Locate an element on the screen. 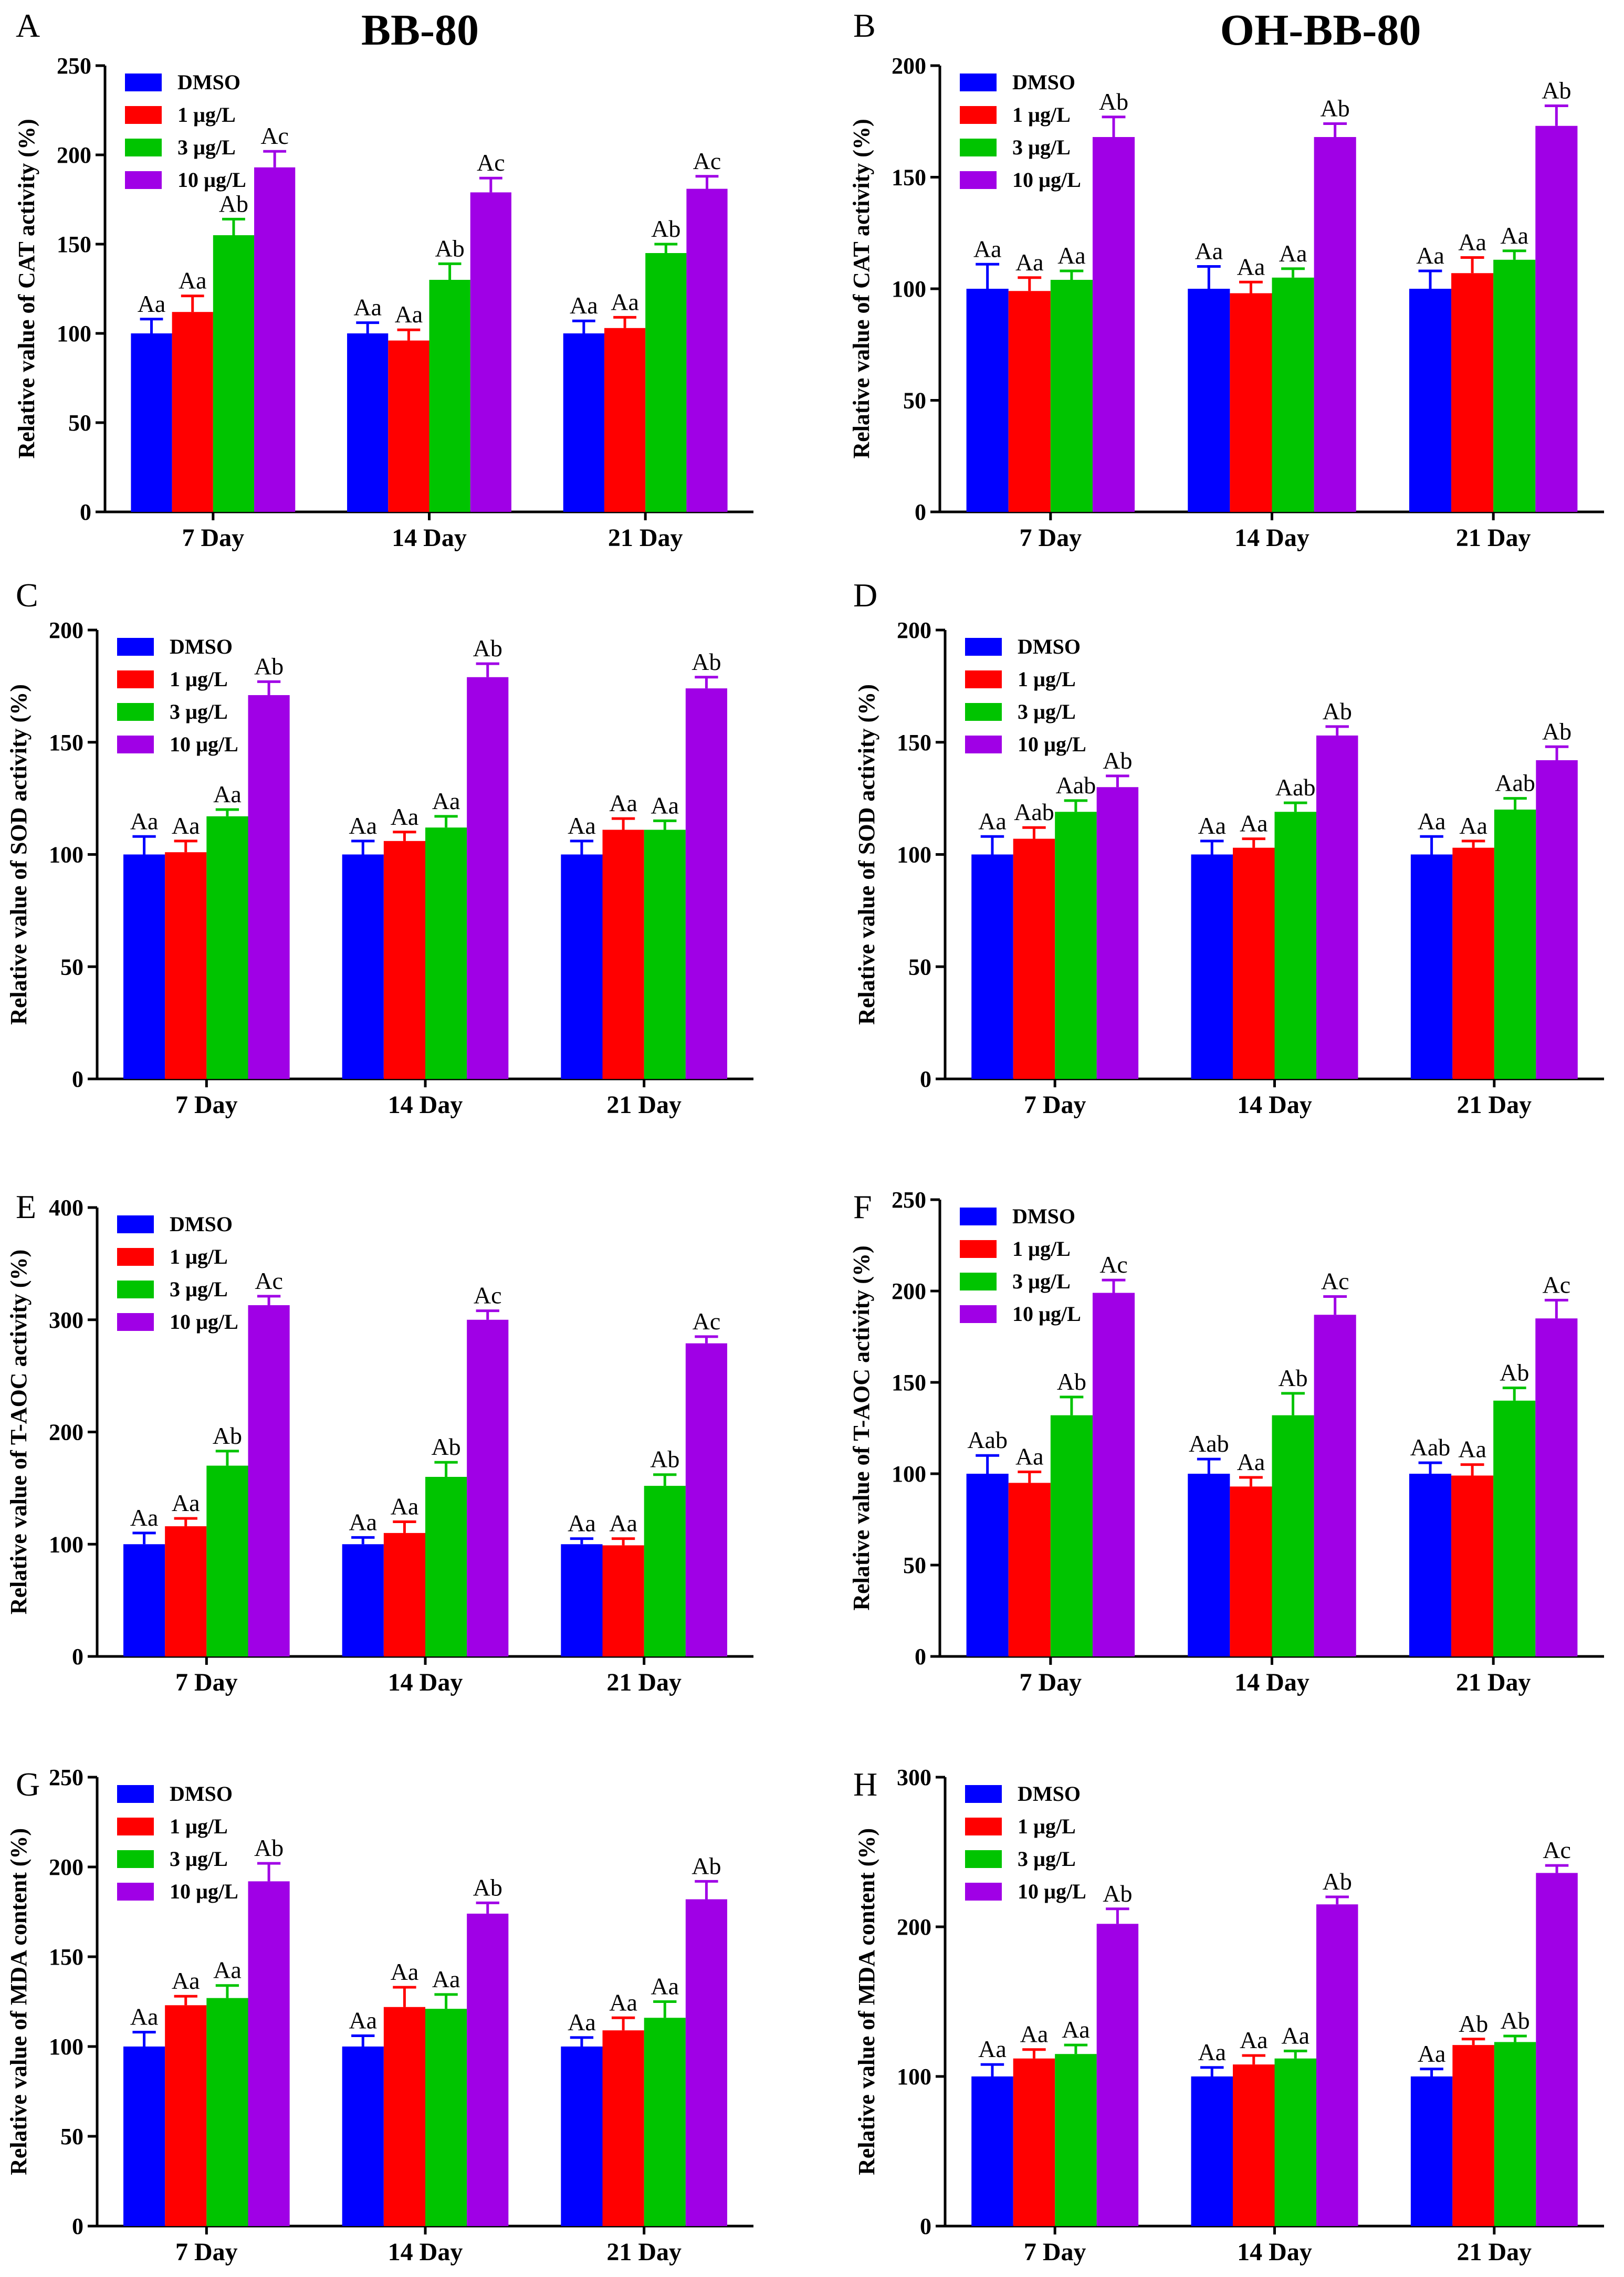  x-tick-label: 14 Day is located at coordinates (426, 2252).